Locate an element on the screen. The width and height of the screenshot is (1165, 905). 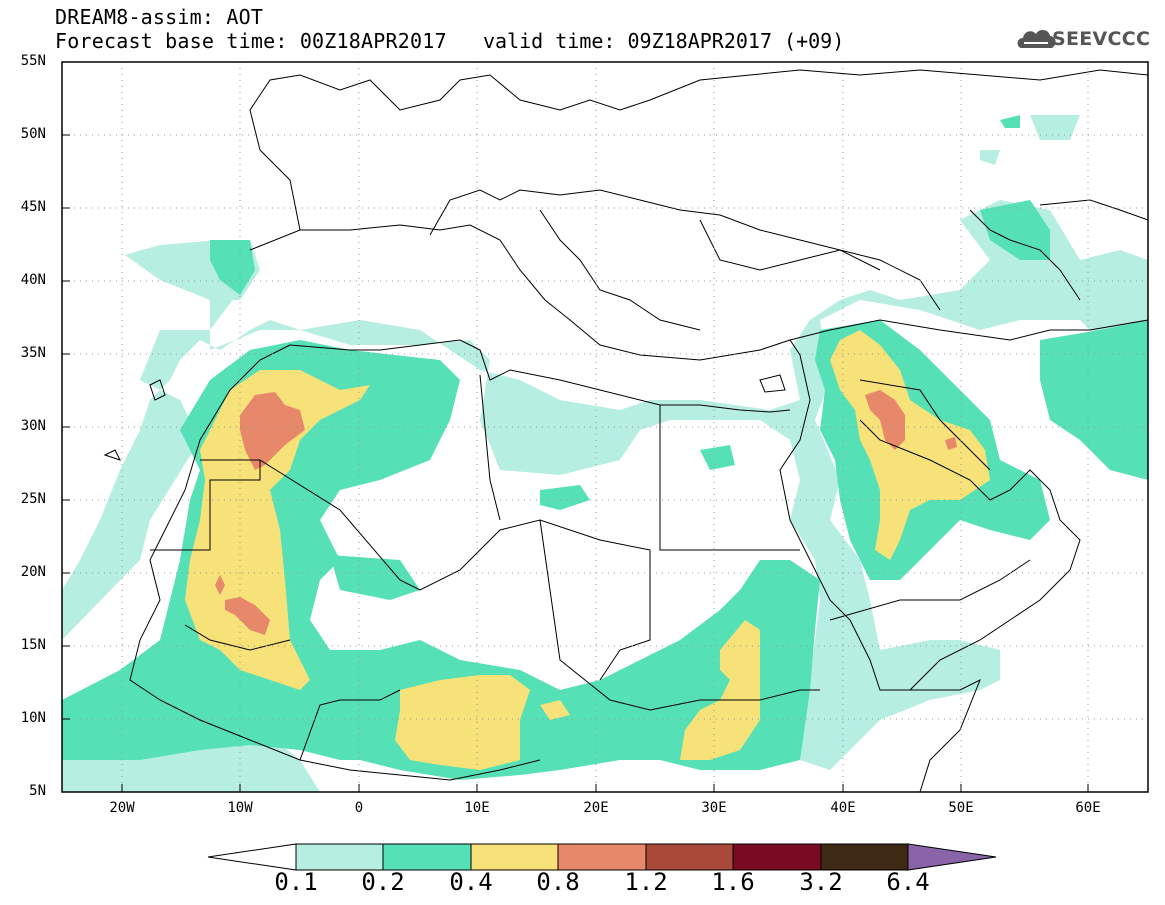
colorbar-label: 1.2 is located at coordinates (646, 882).